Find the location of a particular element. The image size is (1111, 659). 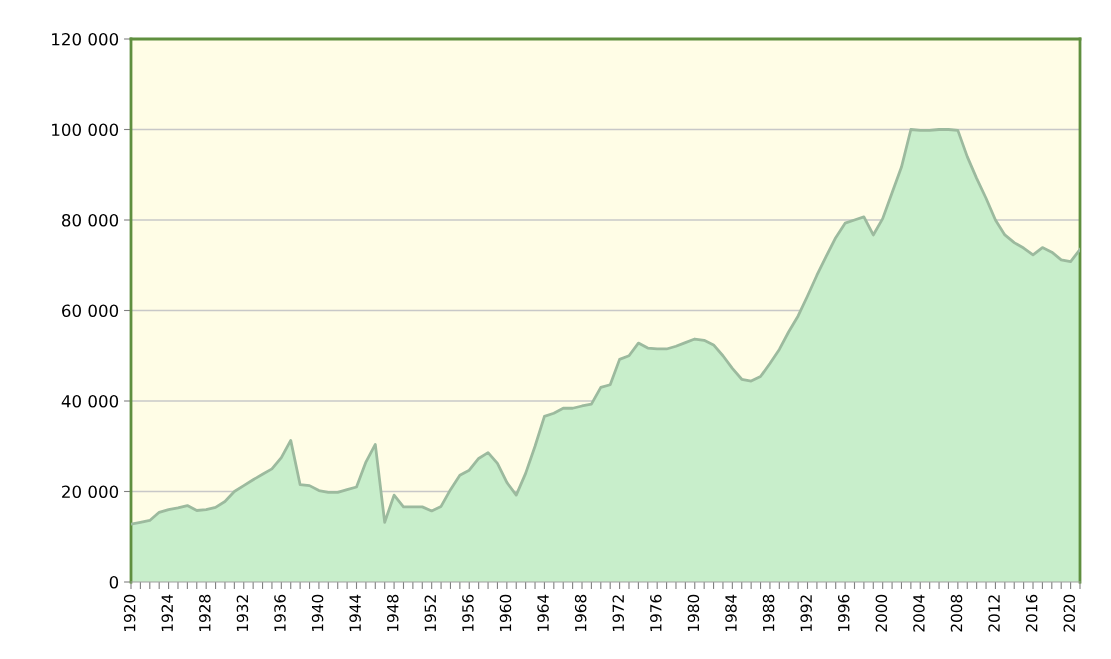

x-tick-label: 1980 is located at coordinates (693, 613).